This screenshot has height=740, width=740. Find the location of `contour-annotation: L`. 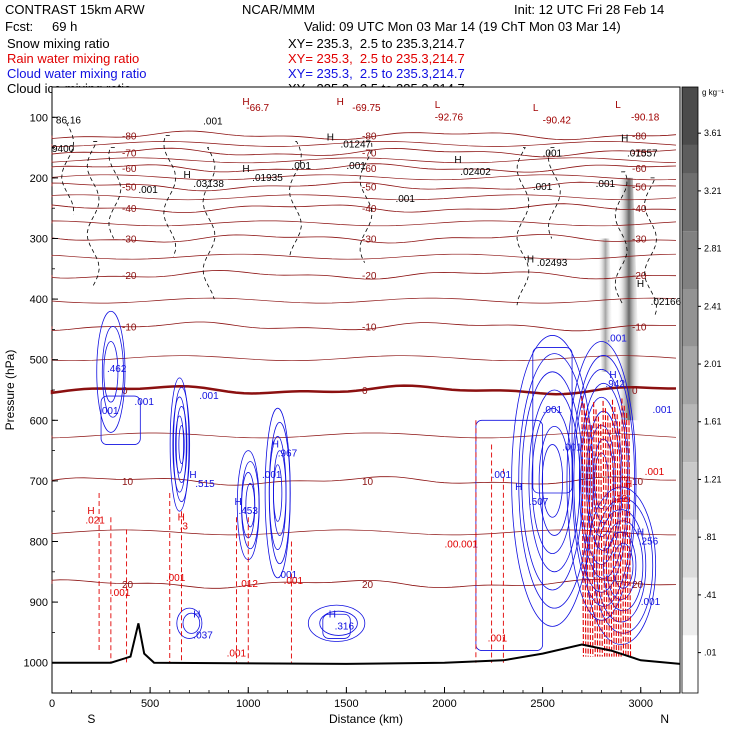

contour-annotation: L is located at coordinates (536, 108).